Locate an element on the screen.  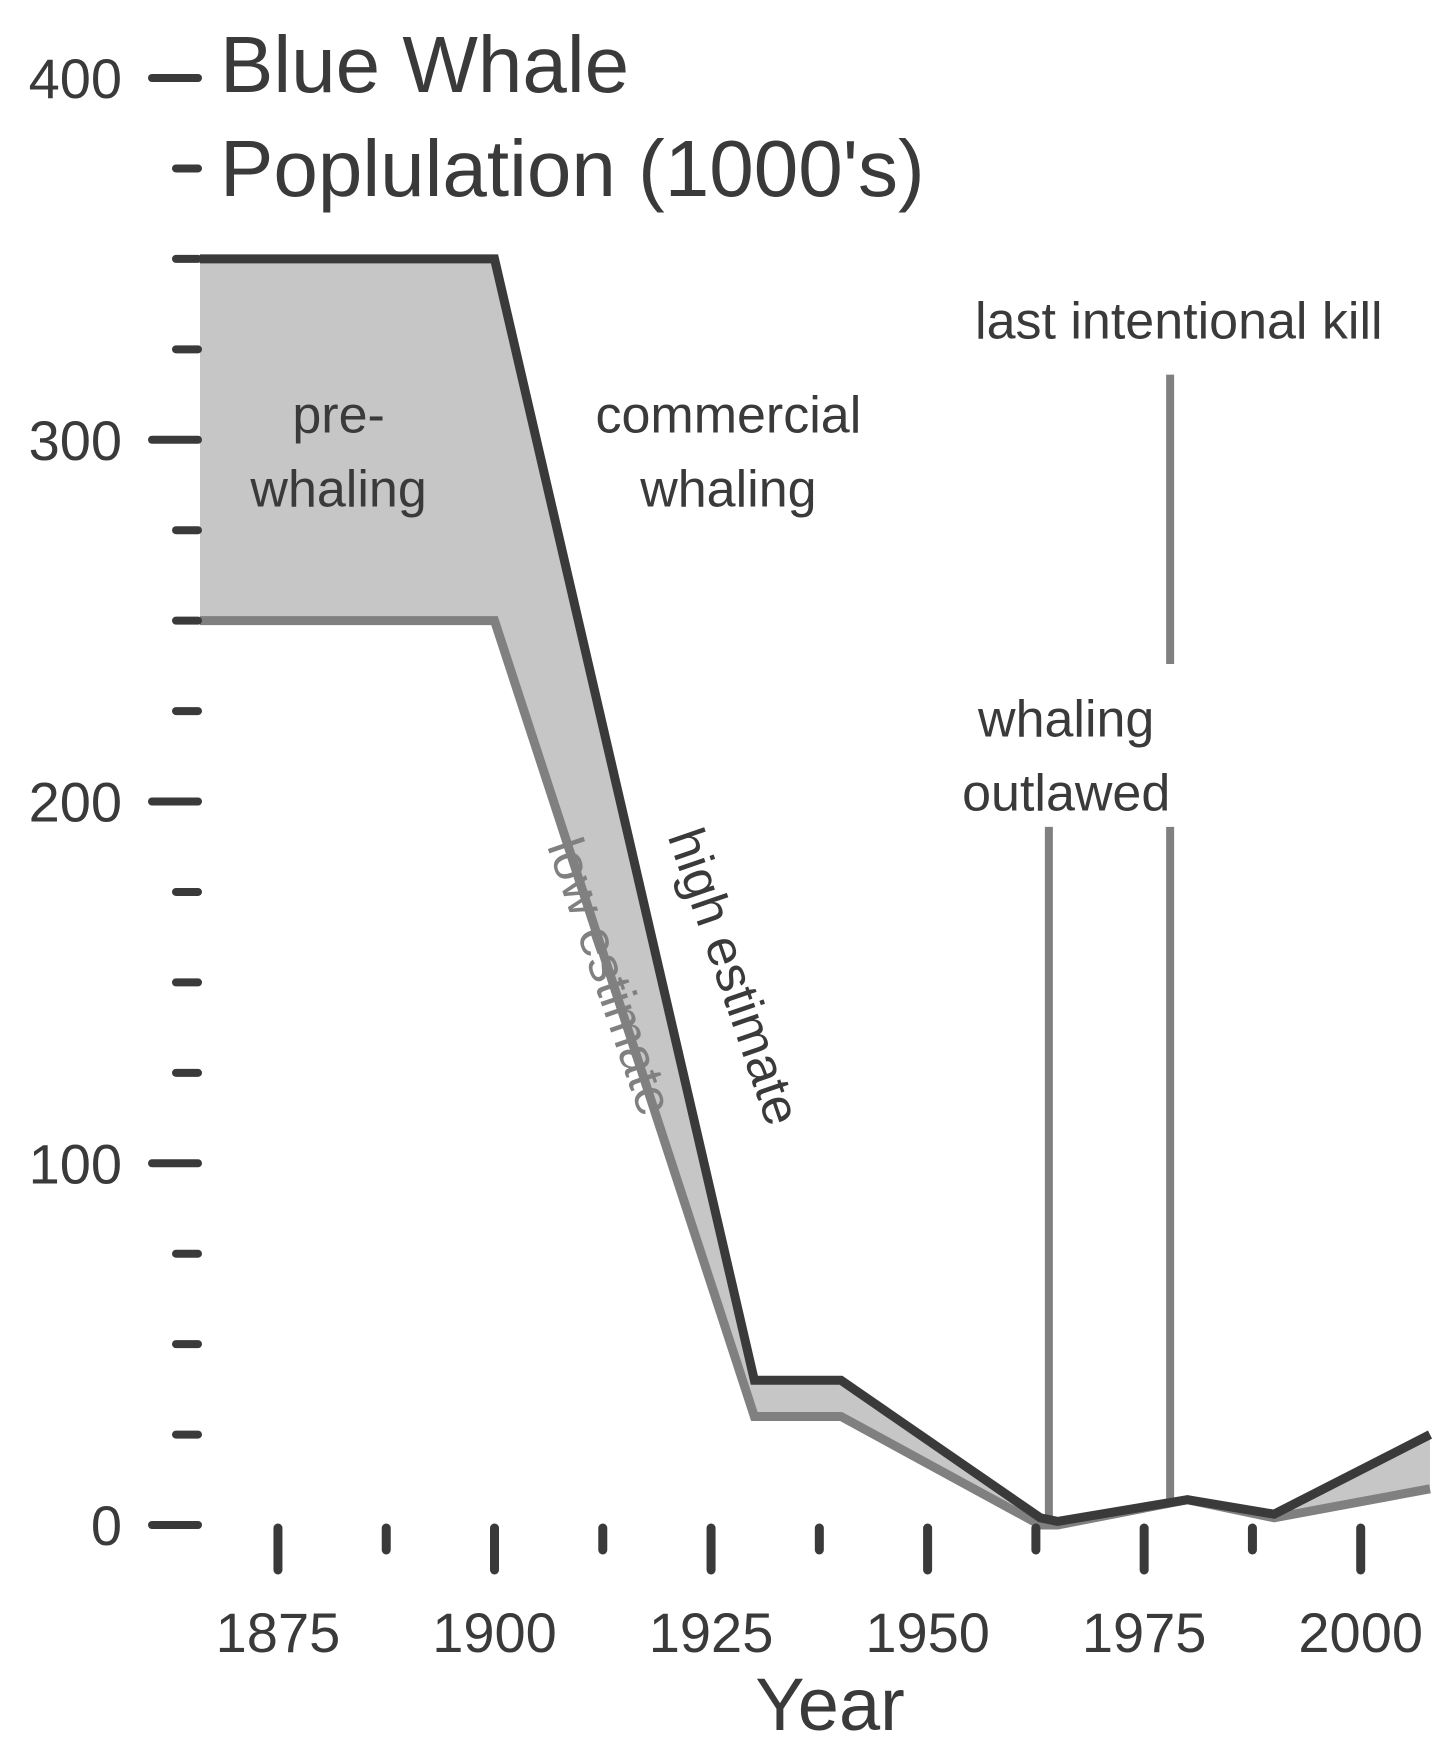
y-tick-label-200: 200 is located at coordinates (75, 802).